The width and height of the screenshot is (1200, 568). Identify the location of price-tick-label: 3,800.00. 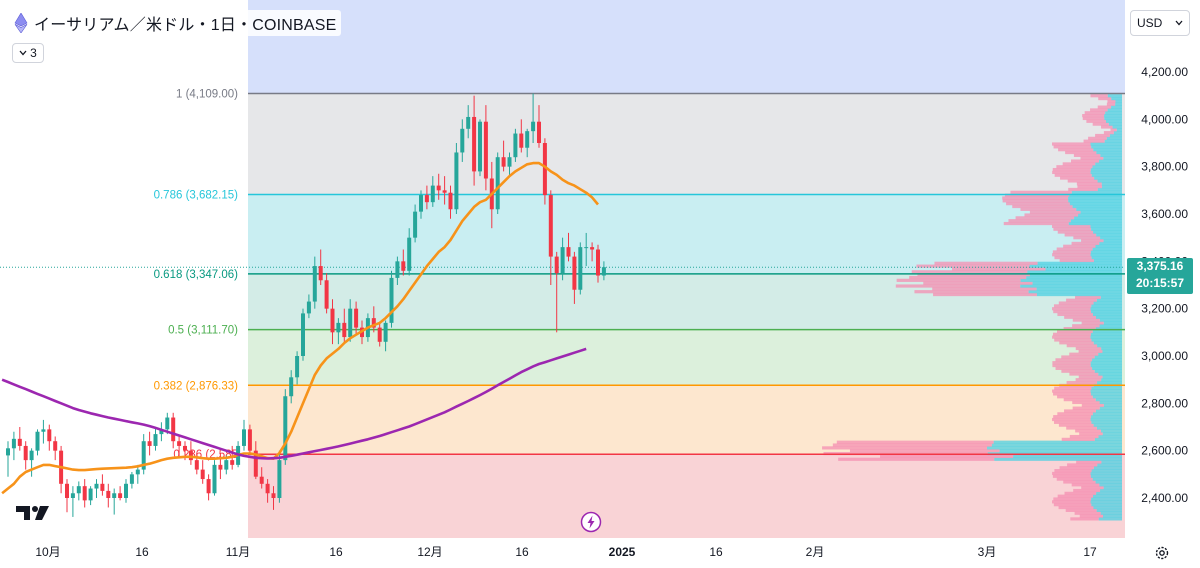
(1164, 167).